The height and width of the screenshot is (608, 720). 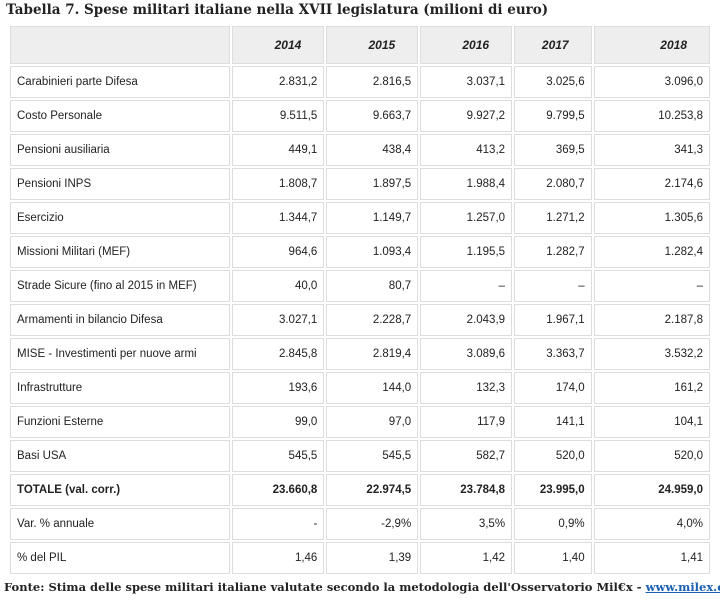 What do you see at coordinates (278, 150) in the screenshot?
I see `cell: 449,1` at bounding box center [278, 150].